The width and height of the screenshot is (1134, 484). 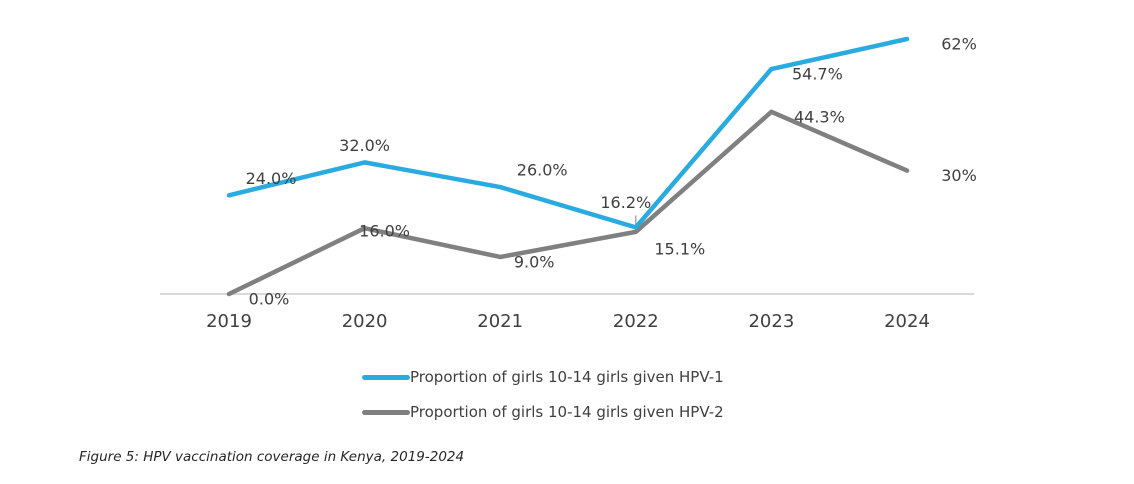 I want to click on data-label-hpv2: 9.0%, so click(x=534, y=261).